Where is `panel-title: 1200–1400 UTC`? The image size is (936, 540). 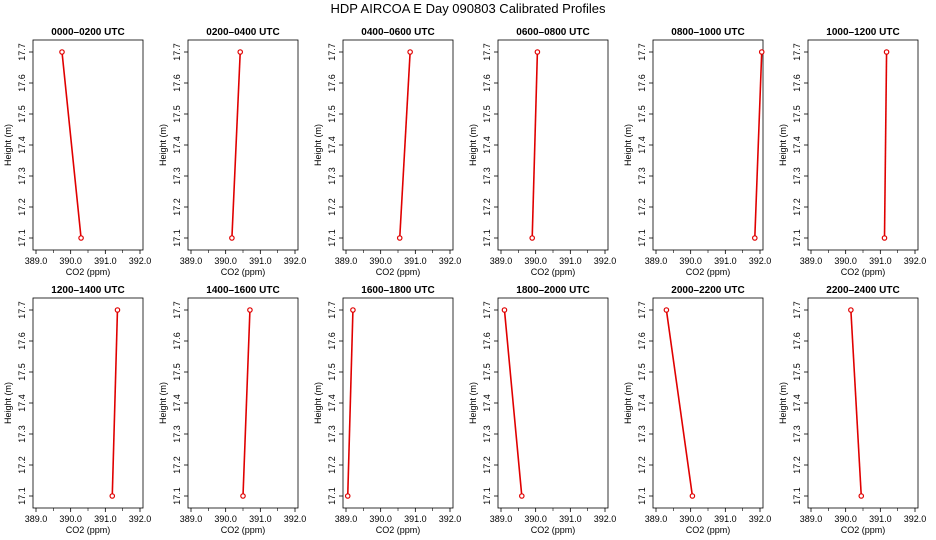
panel-title: 1200–1400 UTC is located at coordinates (87, 290).